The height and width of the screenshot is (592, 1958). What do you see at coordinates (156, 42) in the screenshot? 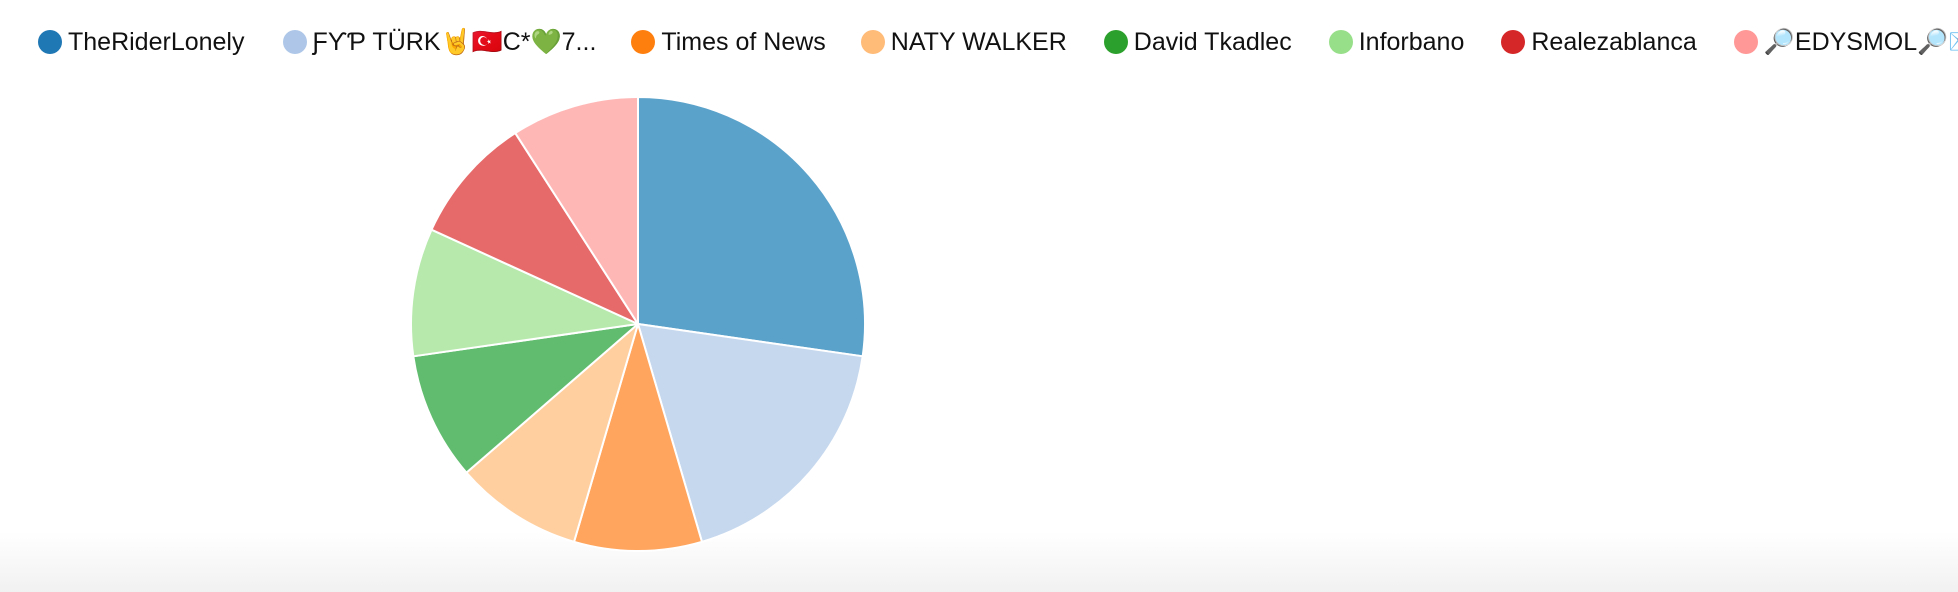
I see `legend-label: TheRiderLonely` at bounding box center [156, 42].